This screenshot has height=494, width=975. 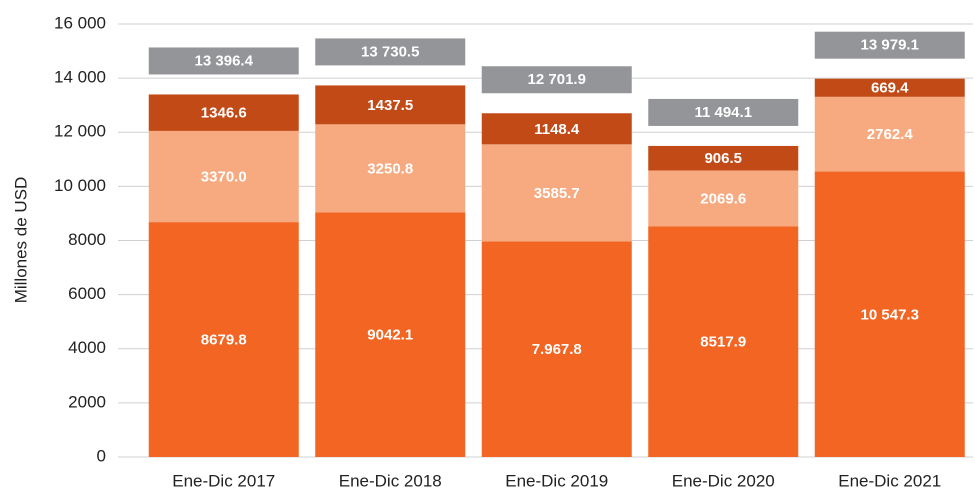 I want to click on value-label: 8517.9, so click(x=723, y=342).